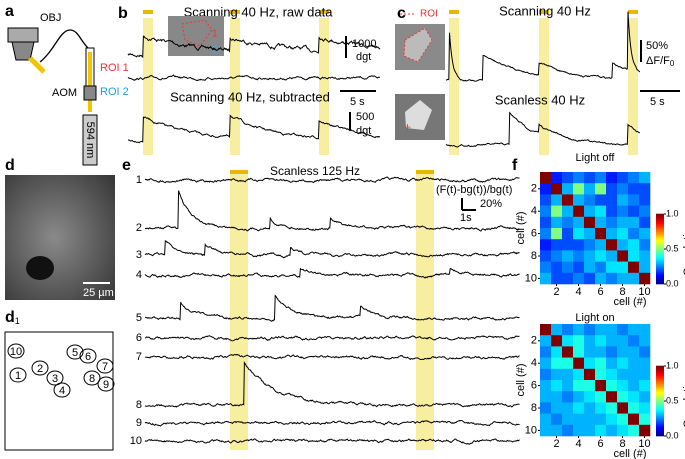  I want to click on scale-label: (F(t)-bg(t))/bg(t), so click(474, 190).